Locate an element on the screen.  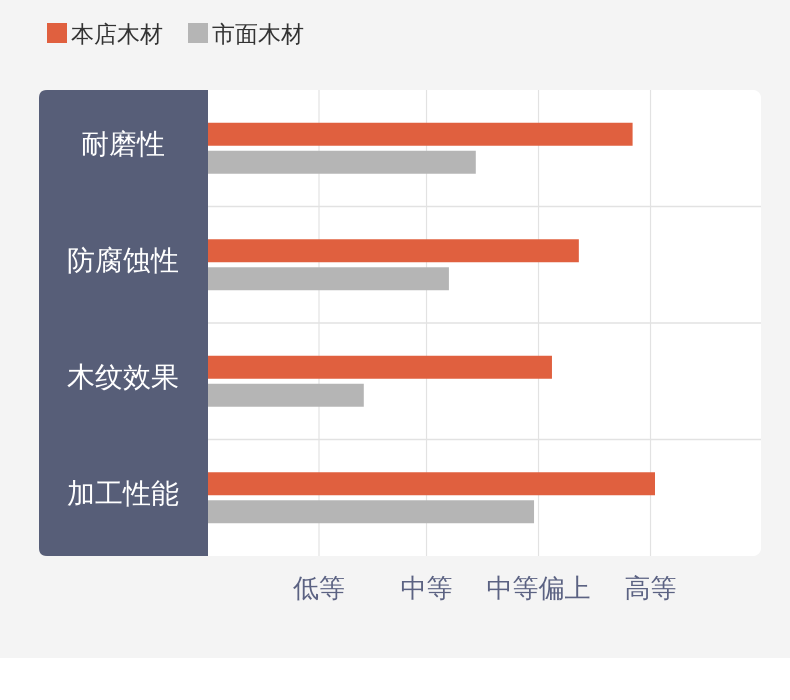
ref-line-label: 高等 is located at coordinates (650, 589).